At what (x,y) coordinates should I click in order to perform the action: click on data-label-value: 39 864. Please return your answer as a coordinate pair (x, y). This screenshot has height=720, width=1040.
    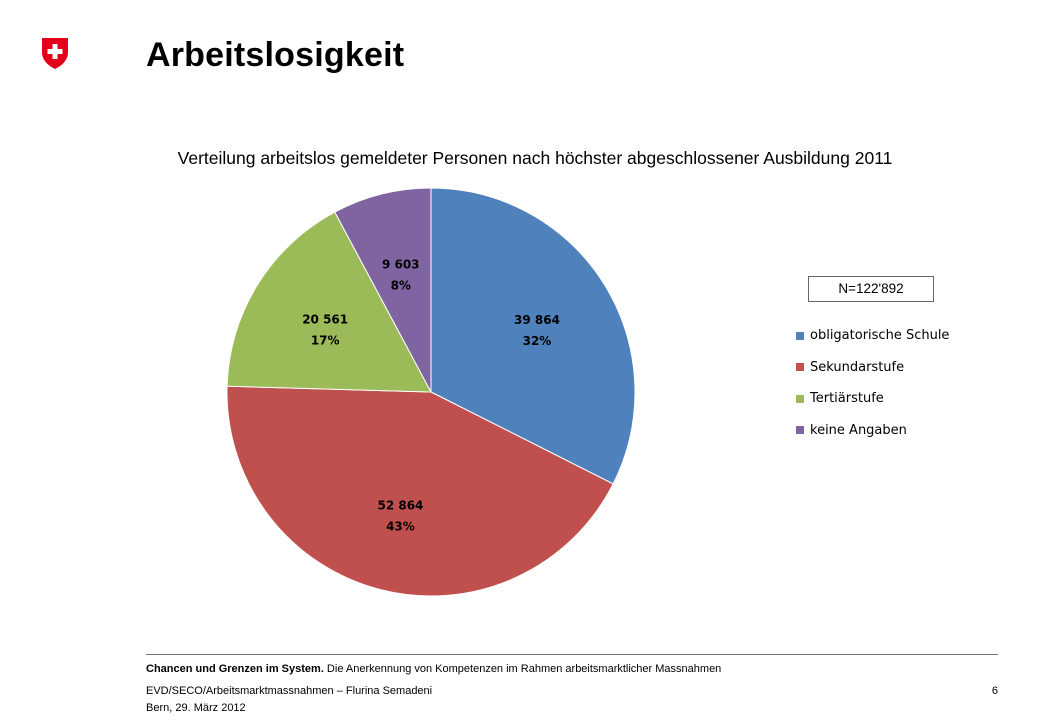
    Looking at the image, I should click on (537, 320).